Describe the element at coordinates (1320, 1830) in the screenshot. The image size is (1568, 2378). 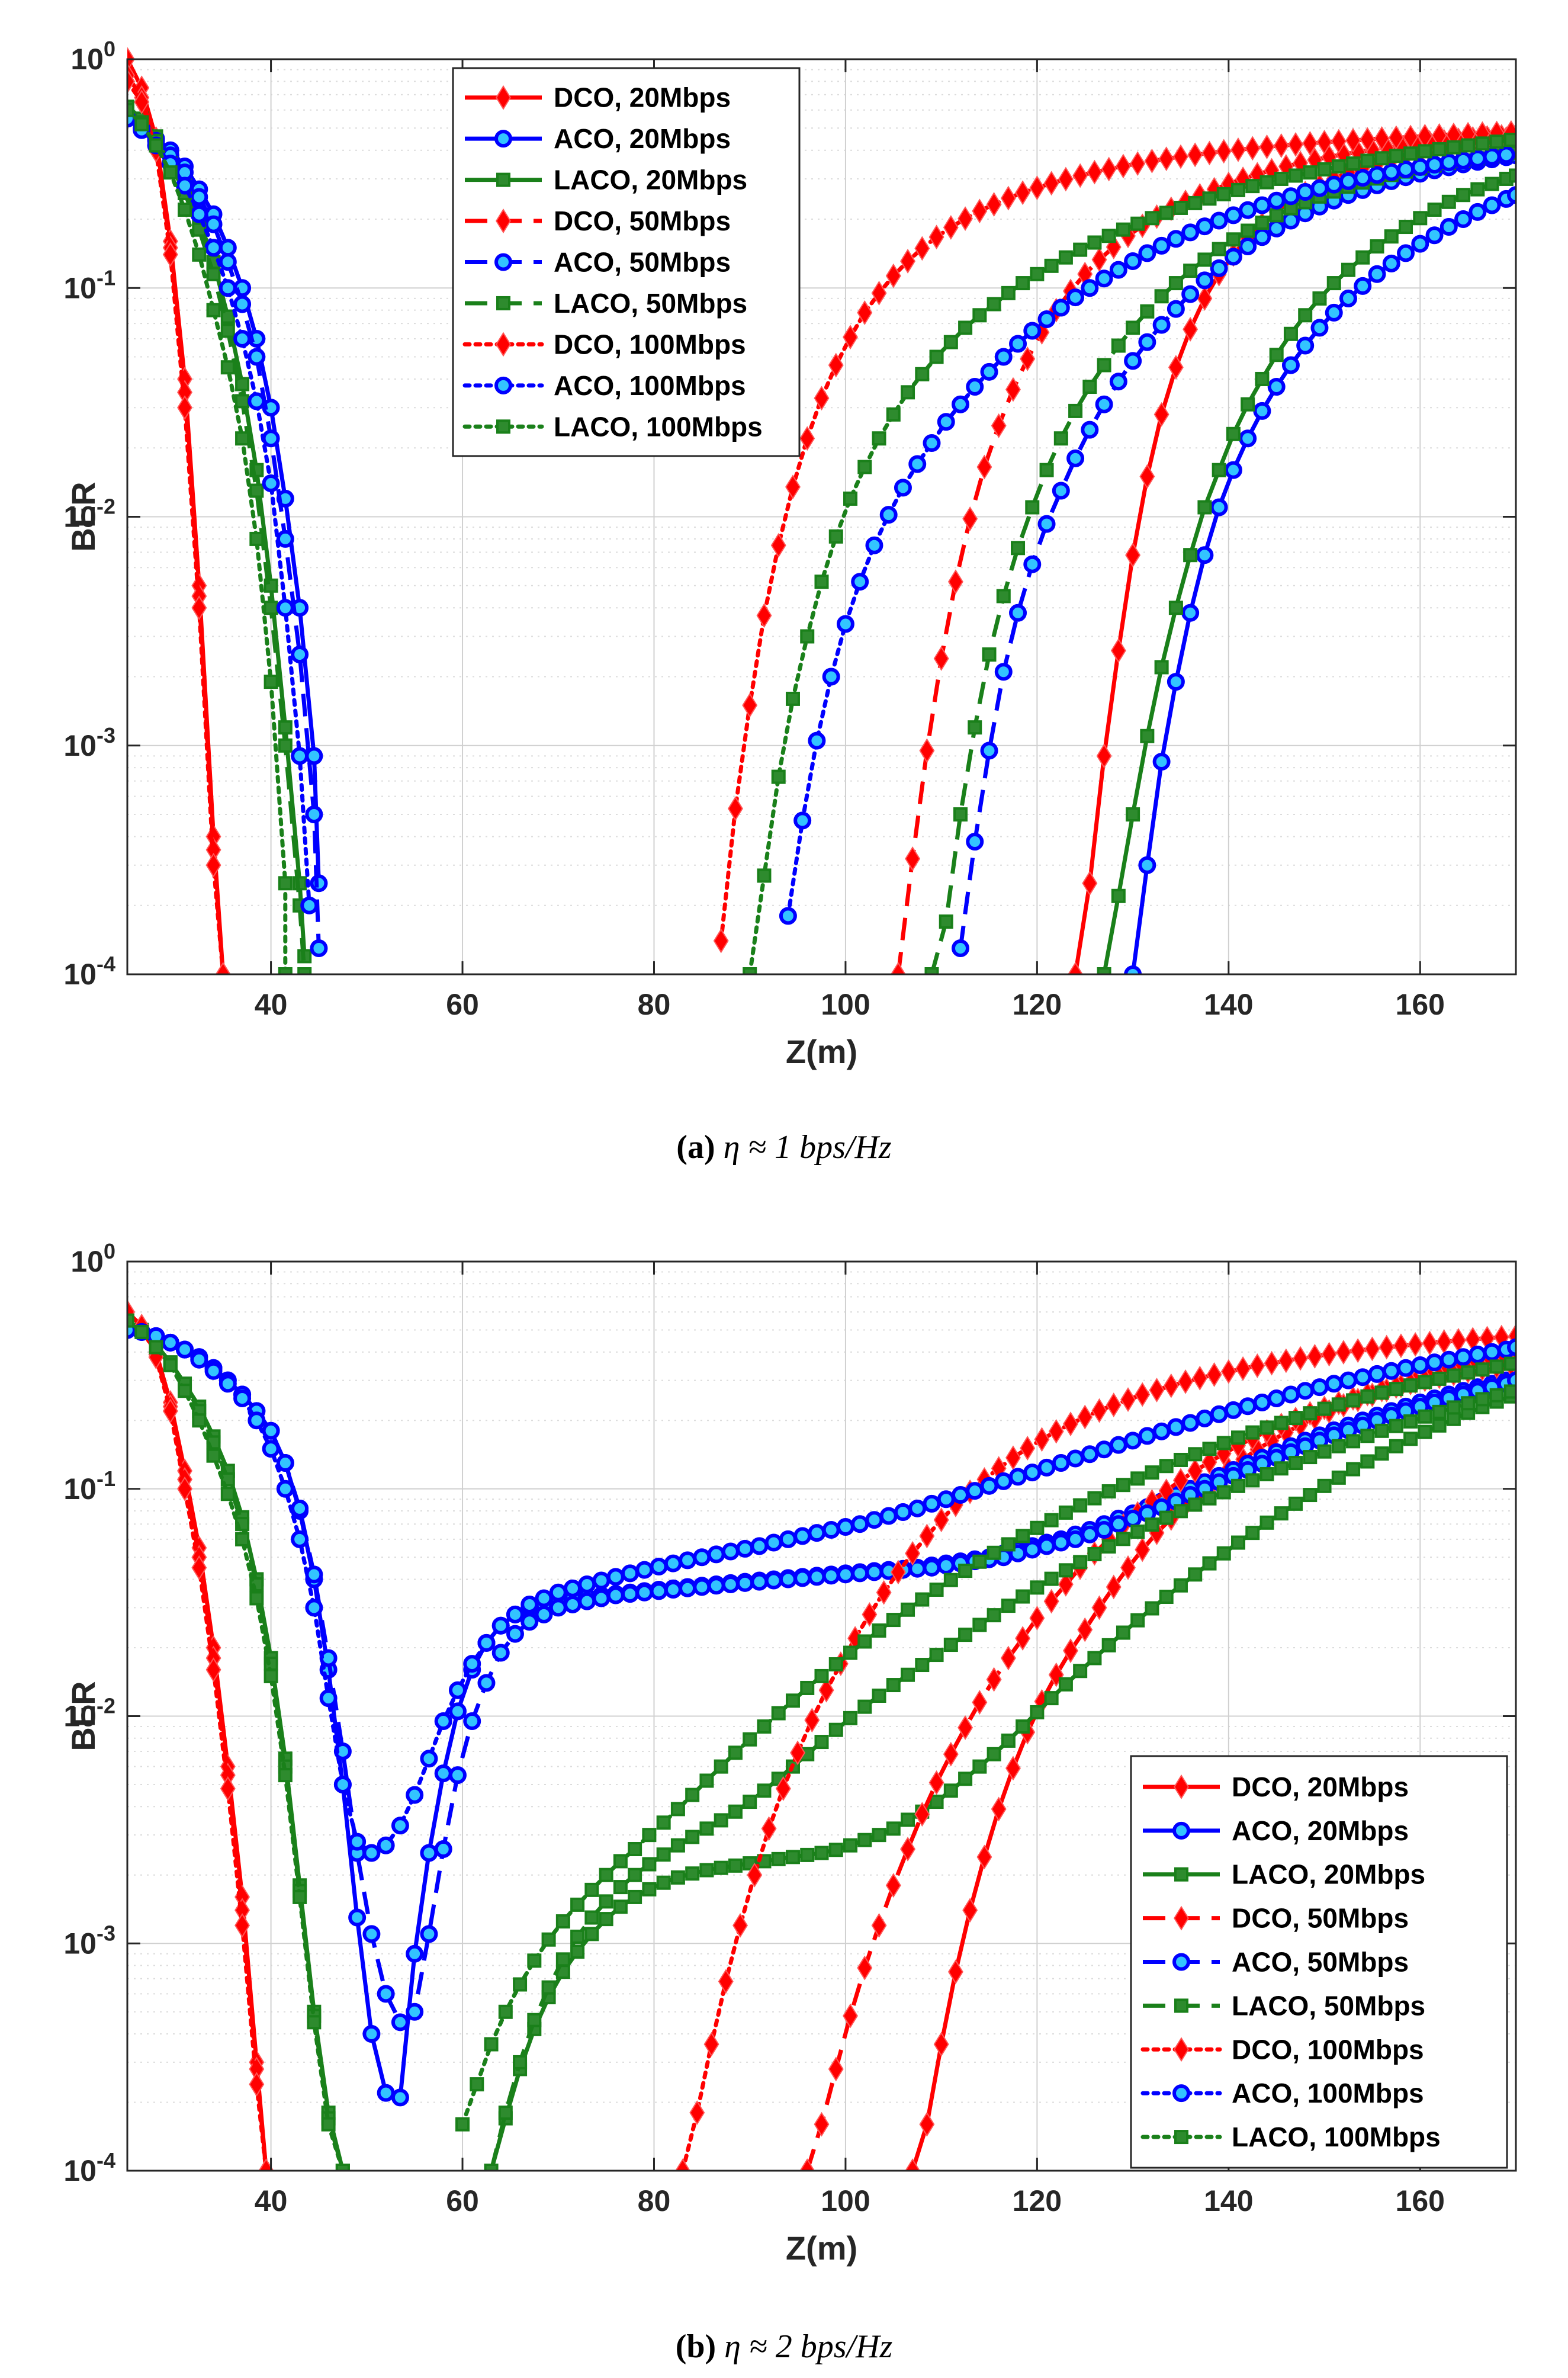
I see `legend-label: ACO, 20Mbps` at that location.